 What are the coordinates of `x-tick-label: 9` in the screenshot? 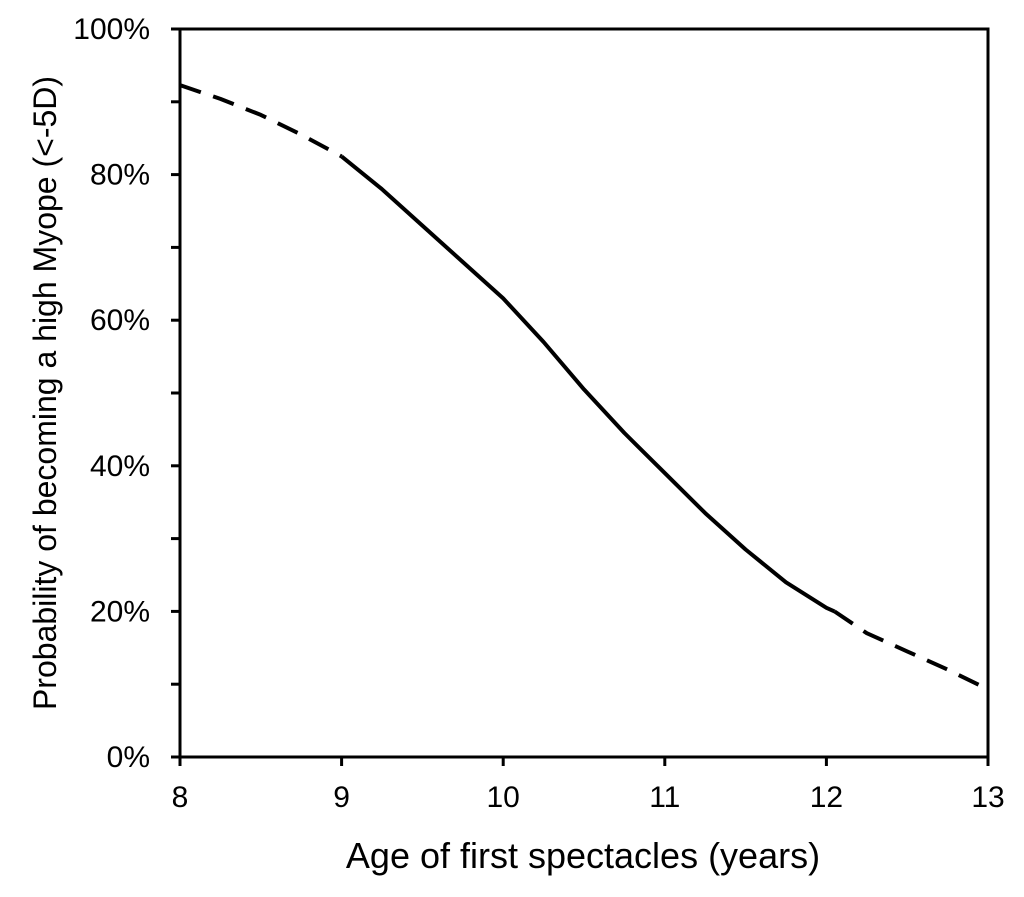 It's located at (341, 797).